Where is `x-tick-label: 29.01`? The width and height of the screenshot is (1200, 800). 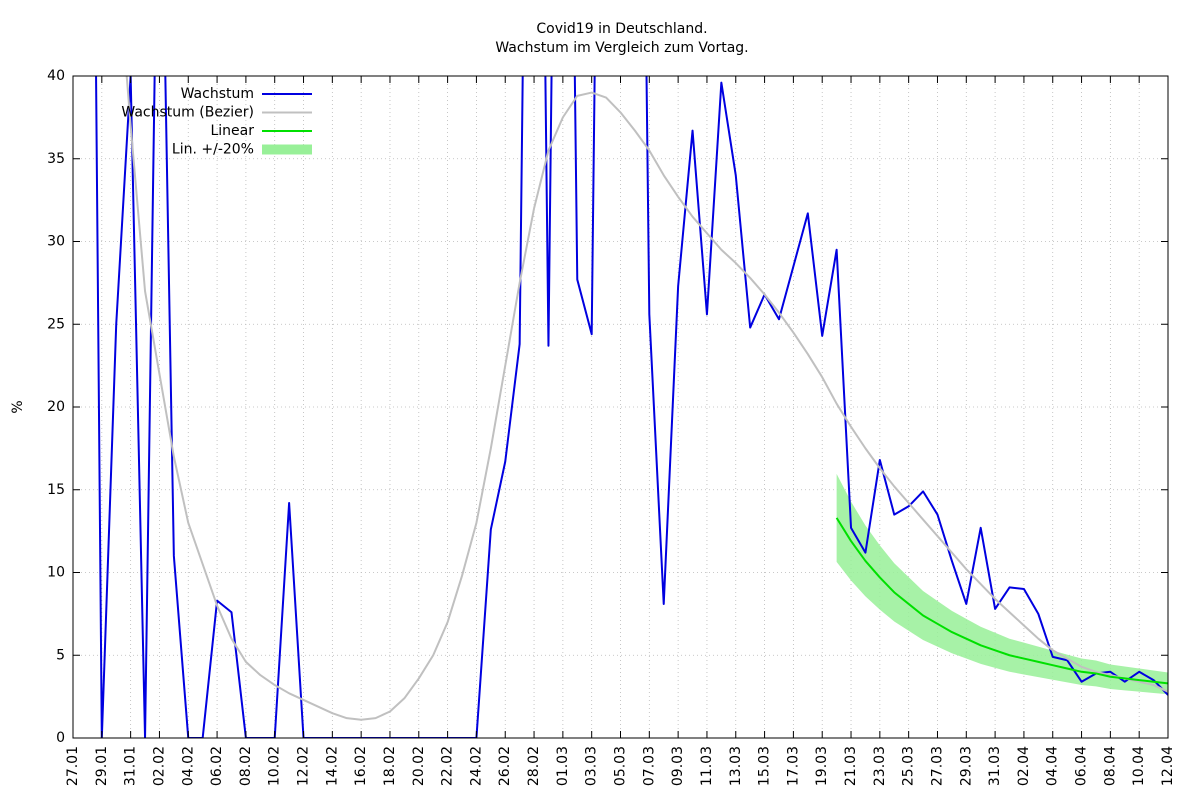
x-tick-label: 29.01 is located at coordinates (102, 766).